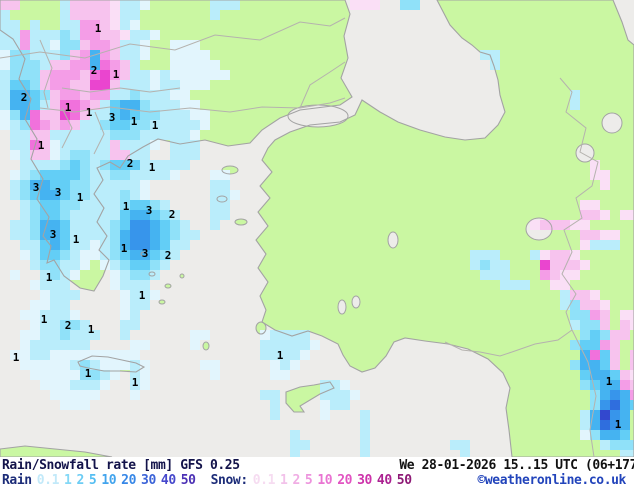  Describe the element at coordinates (111, 364) in the screenshot. I see `coastline-crete` at that location.